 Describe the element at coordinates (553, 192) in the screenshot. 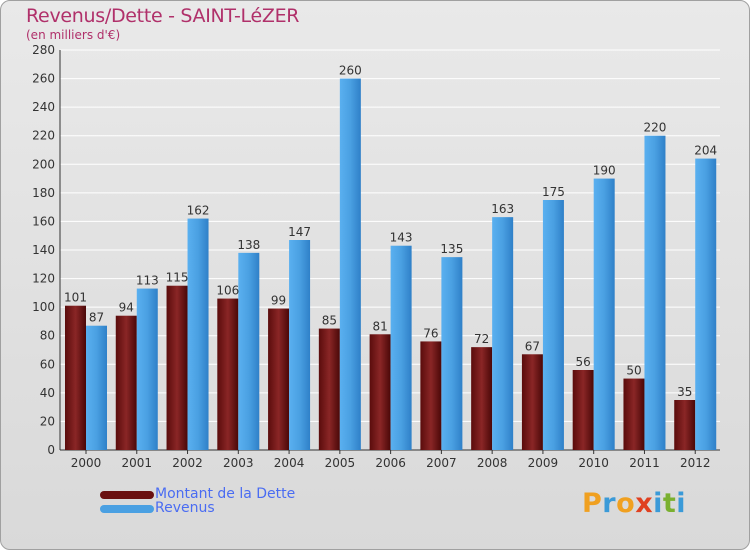

I see `data-label: 175` at that location.